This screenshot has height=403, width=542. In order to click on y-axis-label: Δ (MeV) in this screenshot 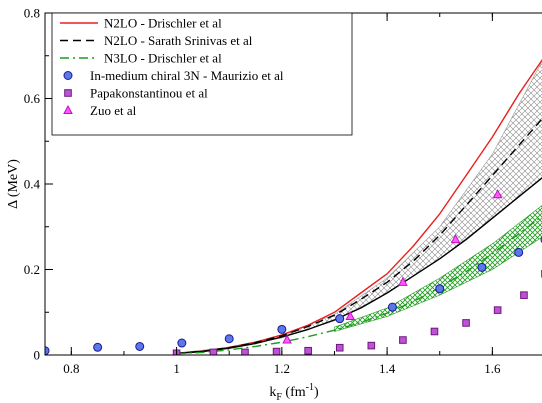, I will do `click(13, 184)`.